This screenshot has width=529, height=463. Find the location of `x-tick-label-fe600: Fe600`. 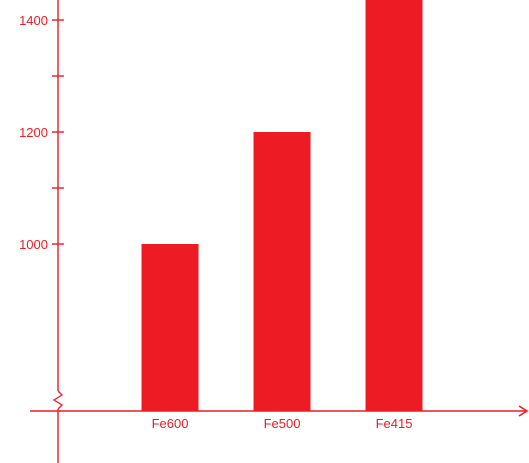

x-tick-label-fe600: Fe600 is located at coordinates (170, 423).